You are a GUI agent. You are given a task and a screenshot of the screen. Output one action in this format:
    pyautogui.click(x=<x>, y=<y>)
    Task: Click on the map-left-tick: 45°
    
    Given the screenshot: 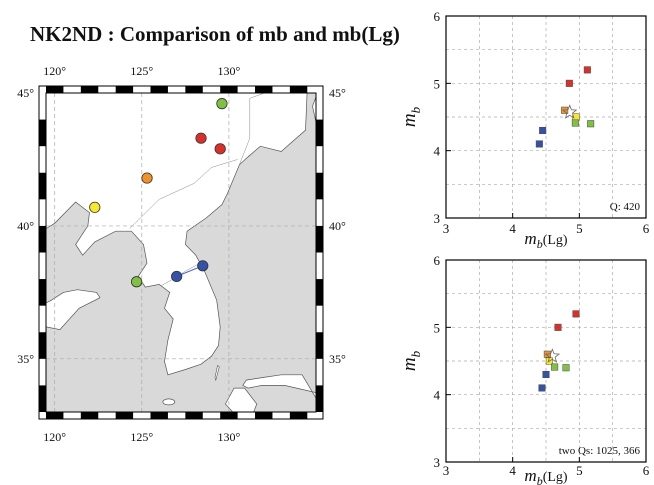 What is the action you would take?
    pyautogui.click(x=25, y=93)
    